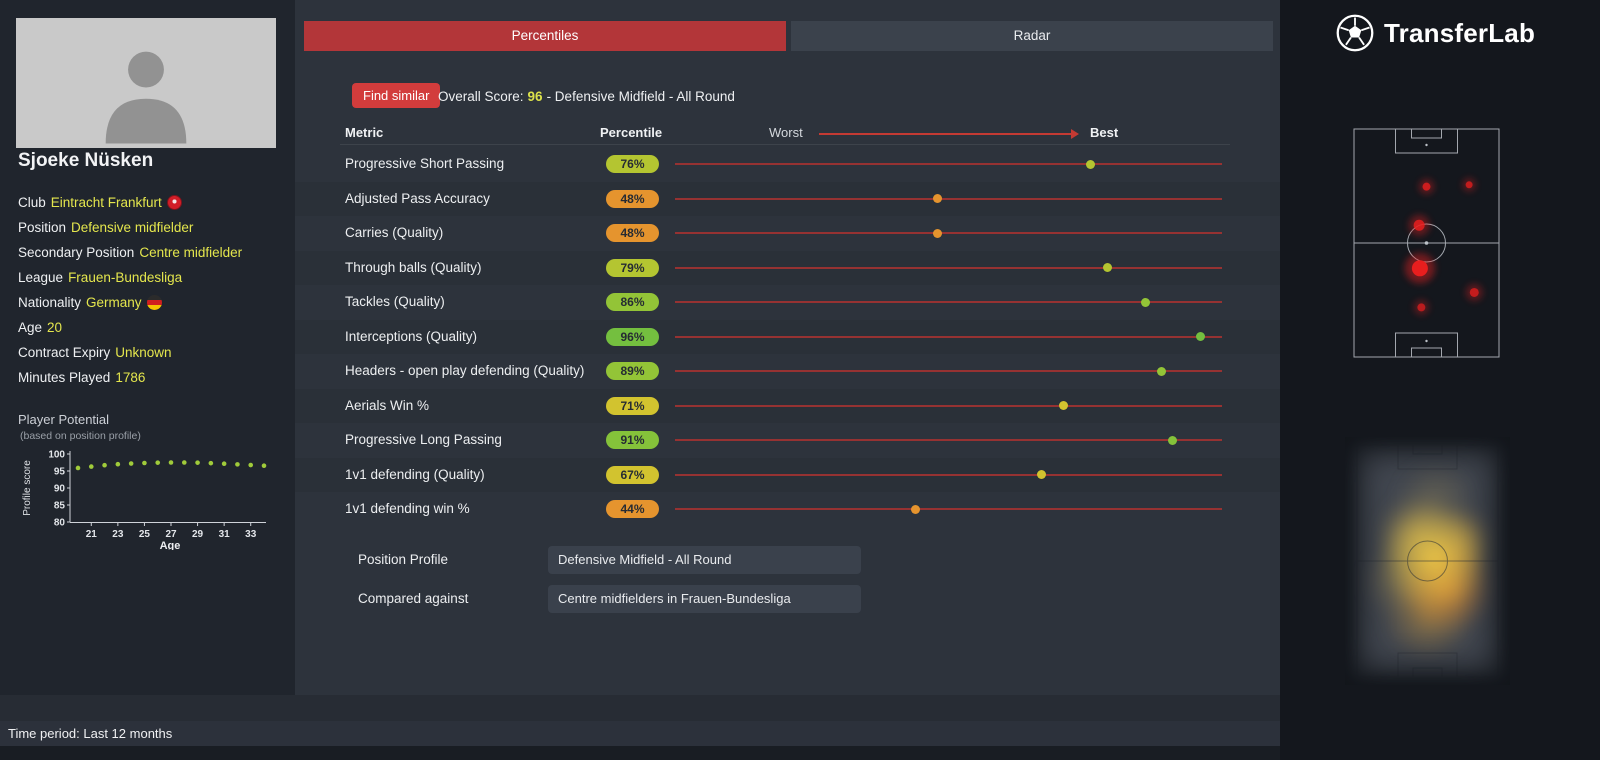  I want to click on metric-name: Tackles (Quality), so click(395, 301).